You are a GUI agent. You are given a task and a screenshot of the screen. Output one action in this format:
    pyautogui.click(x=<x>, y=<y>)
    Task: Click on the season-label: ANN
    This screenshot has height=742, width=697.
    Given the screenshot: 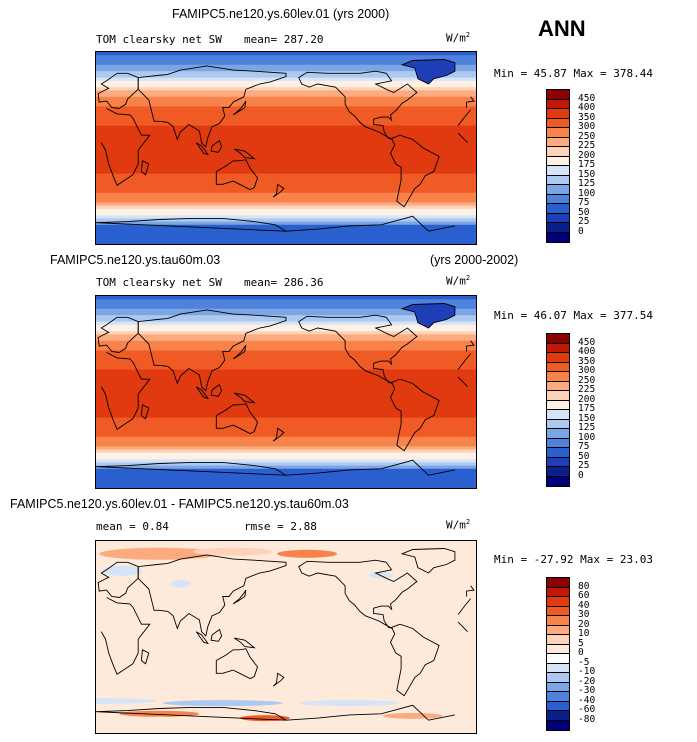 What is the action you would take?
    pyautogui.click(x=562, y=28)
    